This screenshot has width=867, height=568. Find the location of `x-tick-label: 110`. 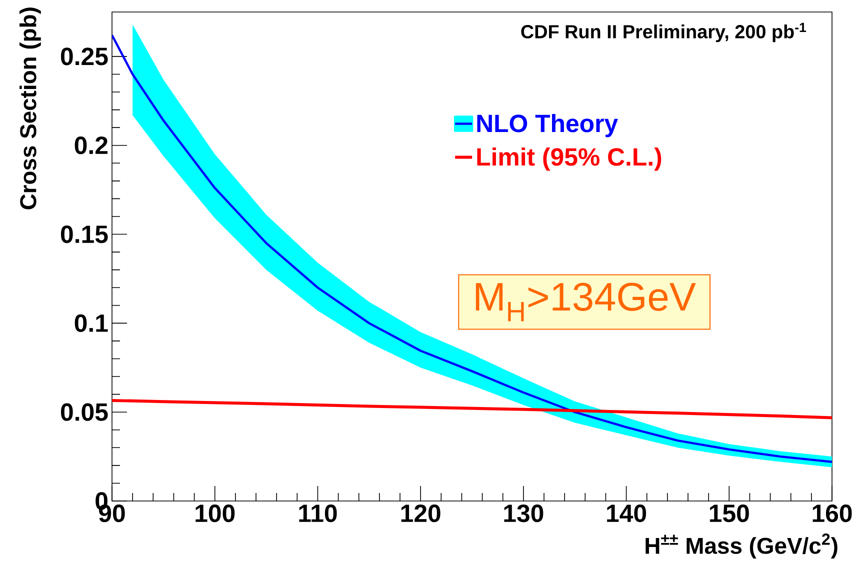

x-tick-label: 110 is located at coordinates (318, 513).